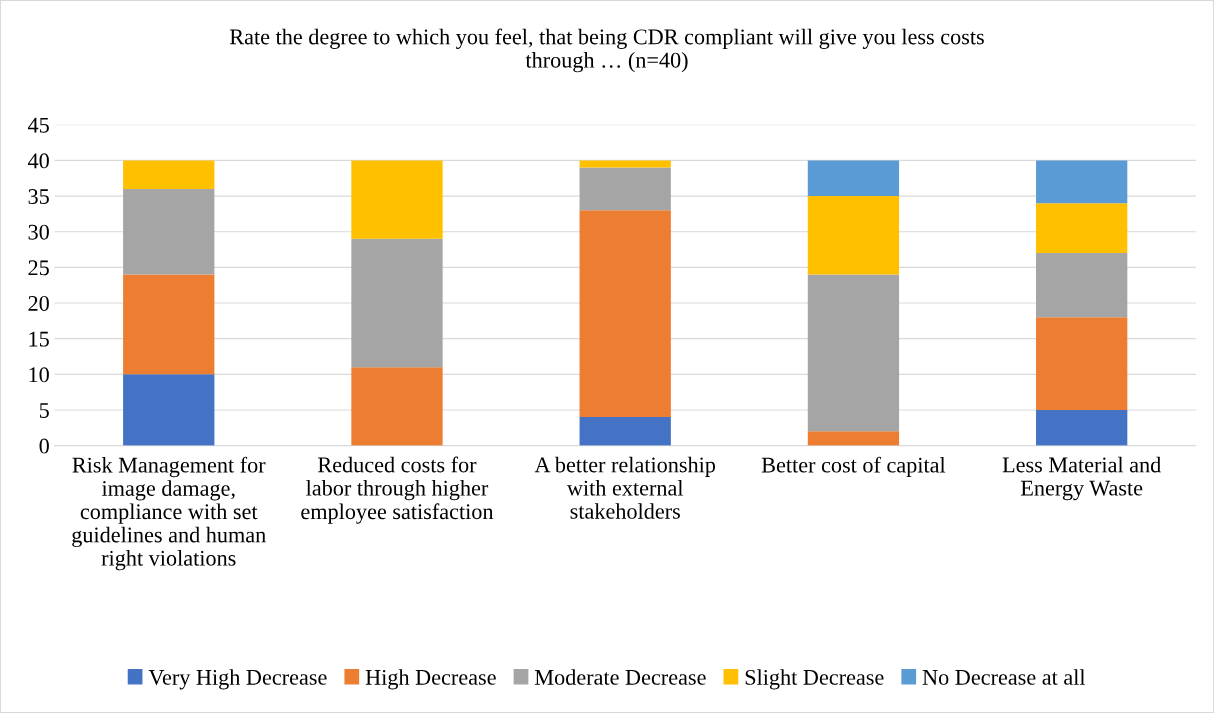 The image size is (1214, 713). What do you see at coordinates (39, 339) in the screenshot?
I see `y-tick-label: 15` at bounding box center [39, 339].